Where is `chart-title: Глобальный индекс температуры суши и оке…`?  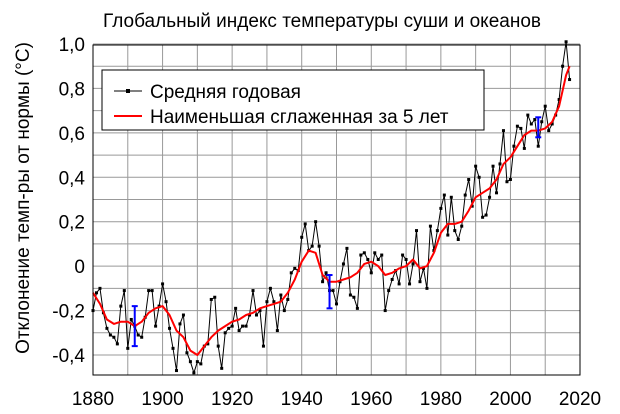 chart-title: Глобальный индекс температуры суши и оке… is located at coordinates (322, 21).